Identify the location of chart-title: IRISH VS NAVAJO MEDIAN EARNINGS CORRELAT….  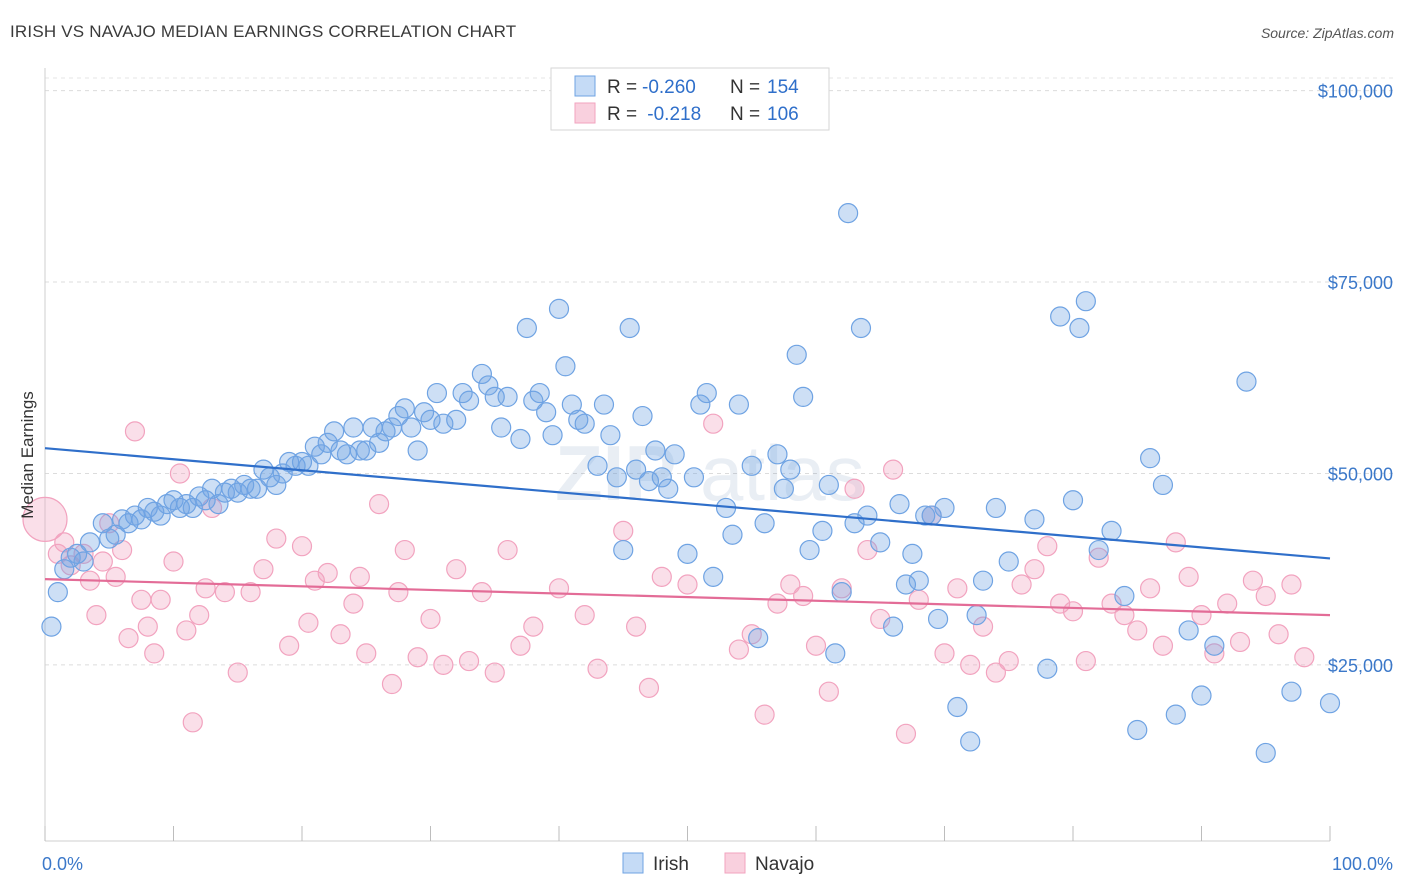
(263, 31).